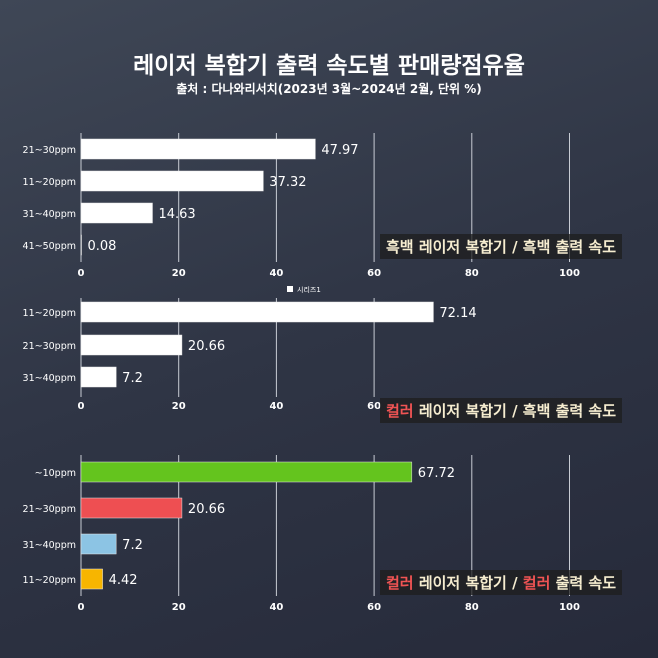 This screenshot has height=658, width=658. What do you see at coordinates (501, 582) in the screenshot?
I see `caption-chart-3: 컬러 레이저 복합기 / 컬러 출력 속도` at bounding box center [501, 582].